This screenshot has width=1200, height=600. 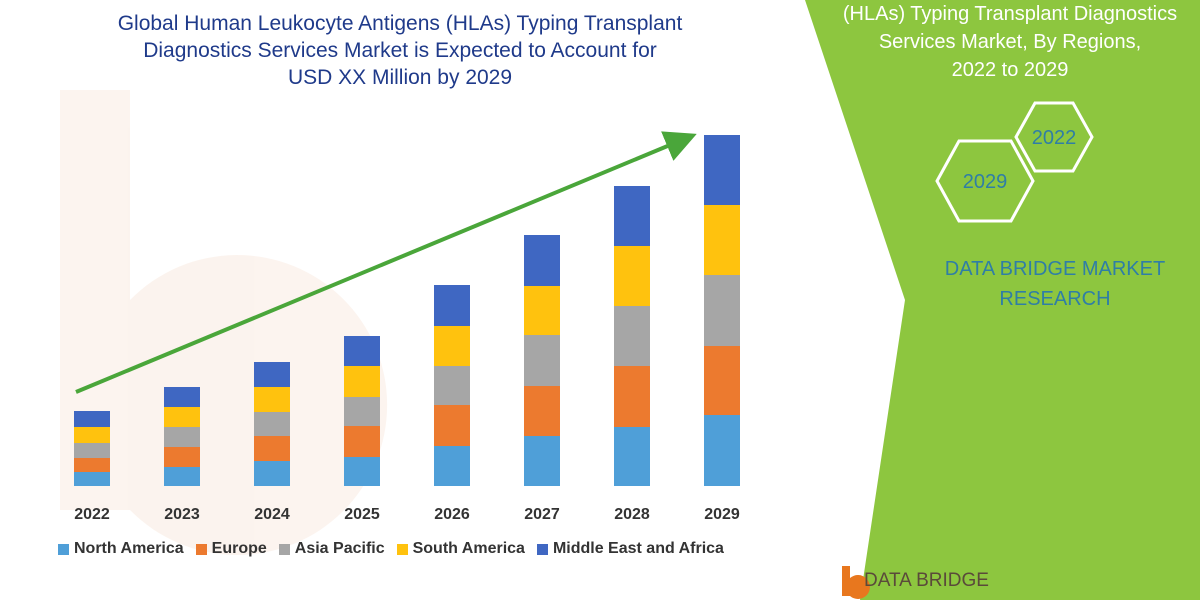 What do you see at coordinates (722, 514) in the screenshot?
I see `x-tick-label-2029: 2029` at bounding box center [722, 514].